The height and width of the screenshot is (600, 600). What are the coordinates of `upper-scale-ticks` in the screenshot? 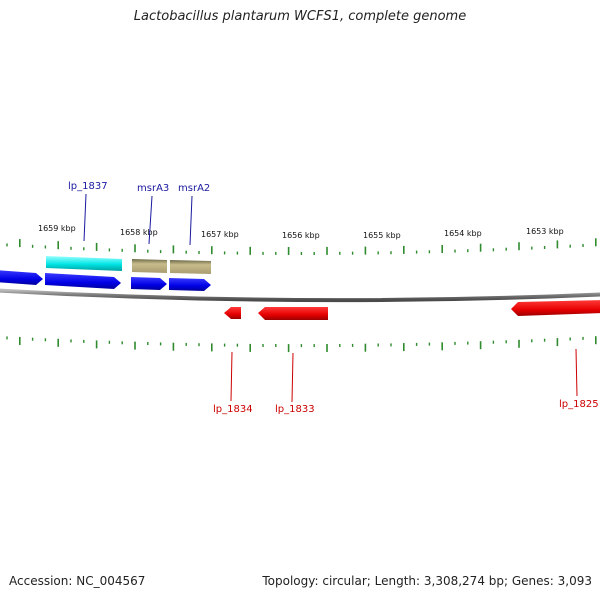 It's located at (301, 246).